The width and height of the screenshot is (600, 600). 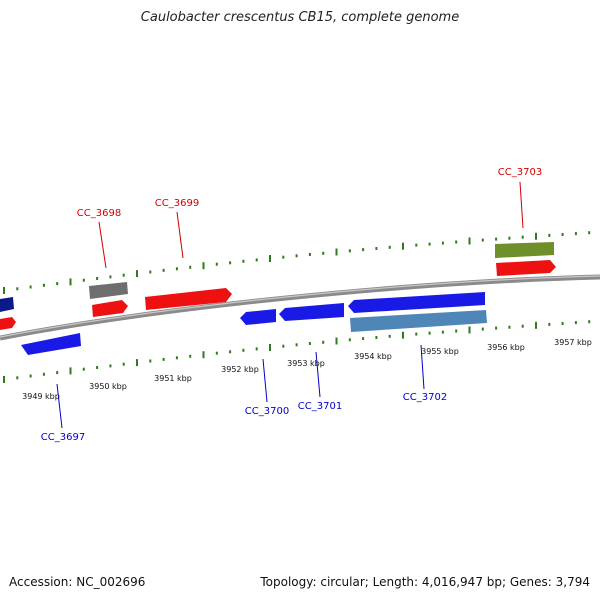 I want to click on axis-label-3950: 3950 kbp, so click(x=108, y=386).